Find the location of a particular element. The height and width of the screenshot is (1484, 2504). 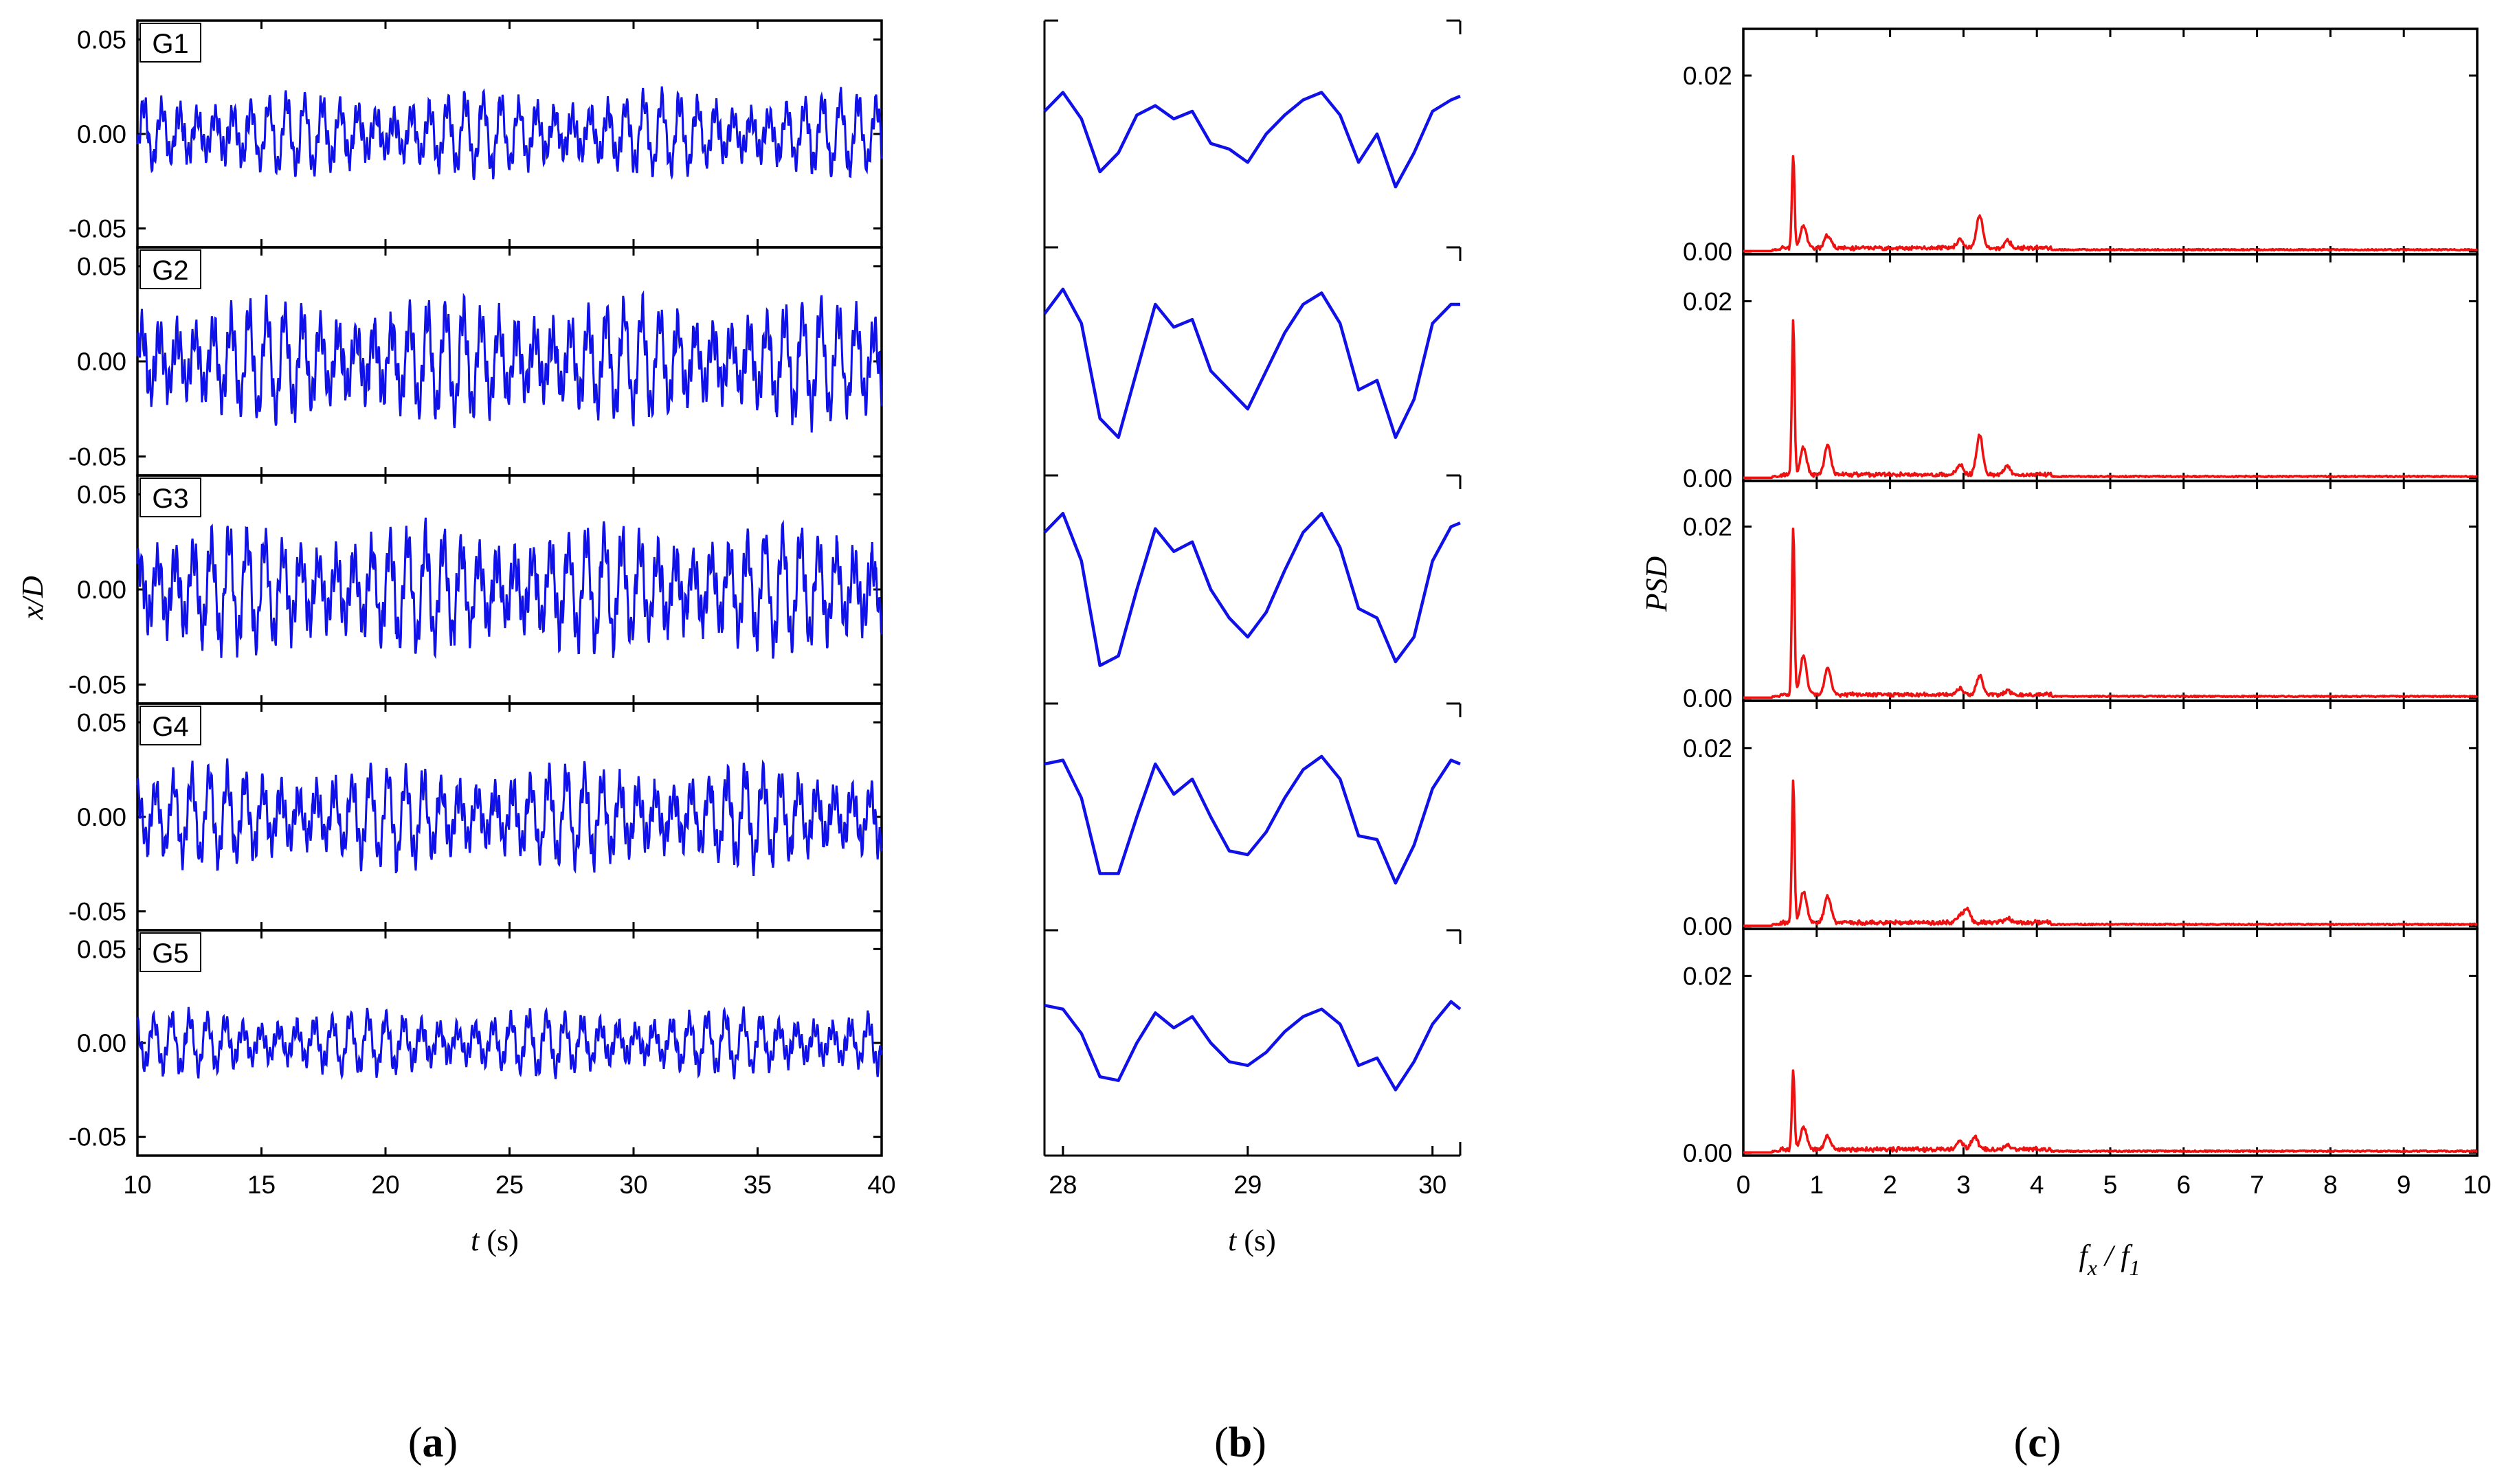

panel-b-xlabel: t (s) is located at coordinates (1252, 1240).